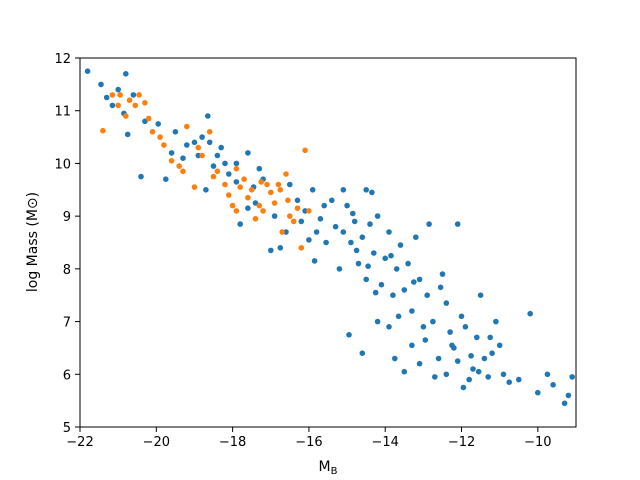  I want to click on x-tick-label: −12, so click(461, 442).